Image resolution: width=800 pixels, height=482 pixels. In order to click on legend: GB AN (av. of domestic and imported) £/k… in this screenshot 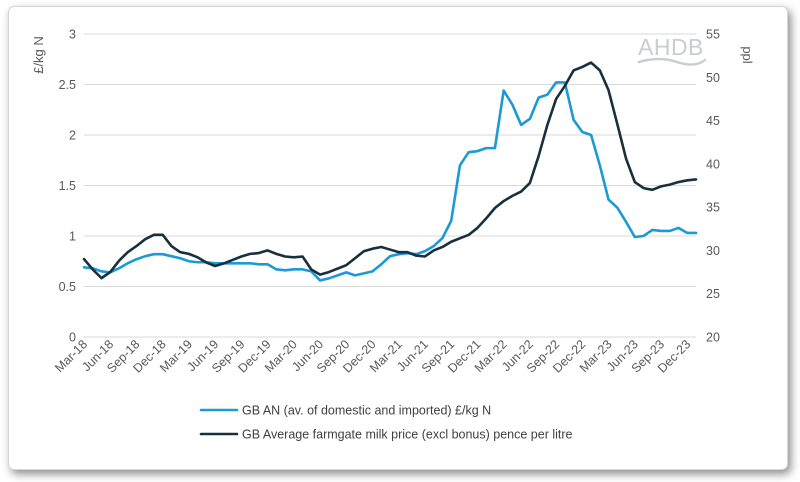, I will do `click(386, 423)`.